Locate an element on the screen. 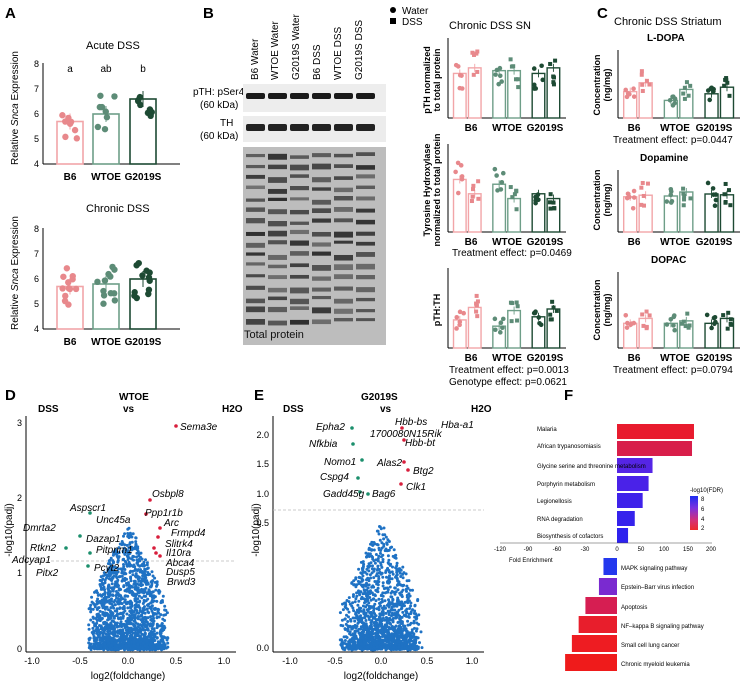  svg-text: 6 is located at coordinates (36, 114).